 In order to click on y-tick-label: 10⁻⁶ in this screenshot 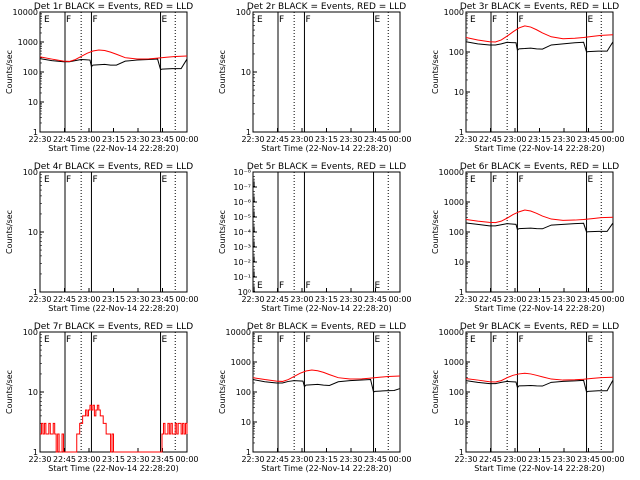, I will do `click(242, 202)`.